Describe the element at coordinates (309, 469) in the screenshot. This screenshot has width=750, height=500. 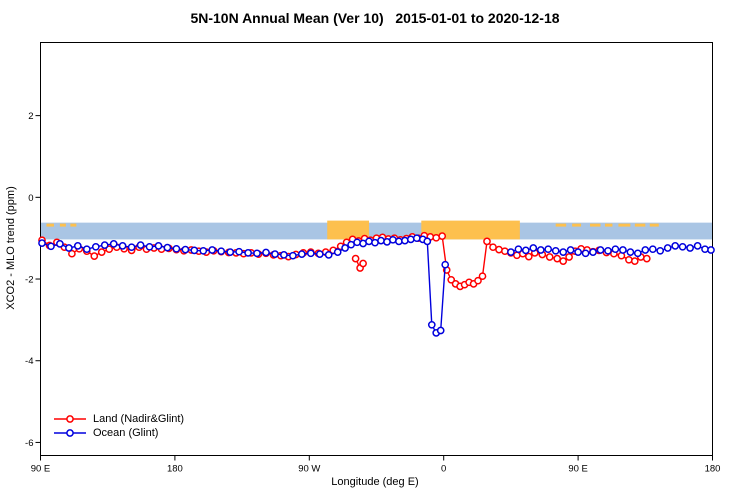
I see `x-tick-label: 90 W` at that location.